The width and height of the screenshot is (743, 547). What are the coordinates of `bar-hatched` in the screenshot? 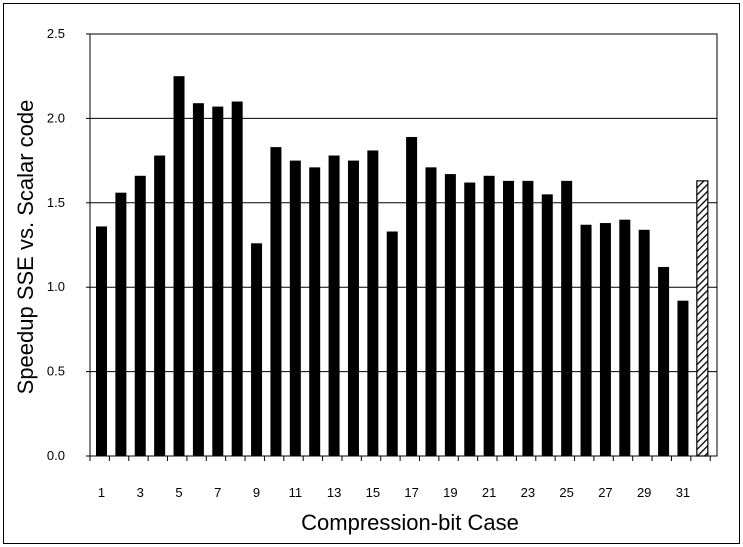 It's located at (702, 318).